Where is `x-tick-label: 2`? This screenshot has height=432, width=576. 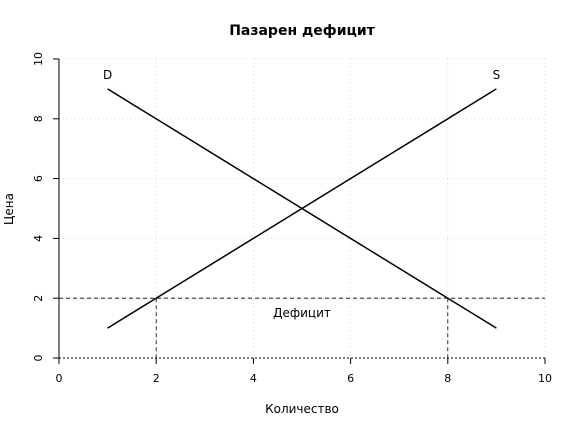 x-tick-label: 2 is located at coordinates (156, 378).